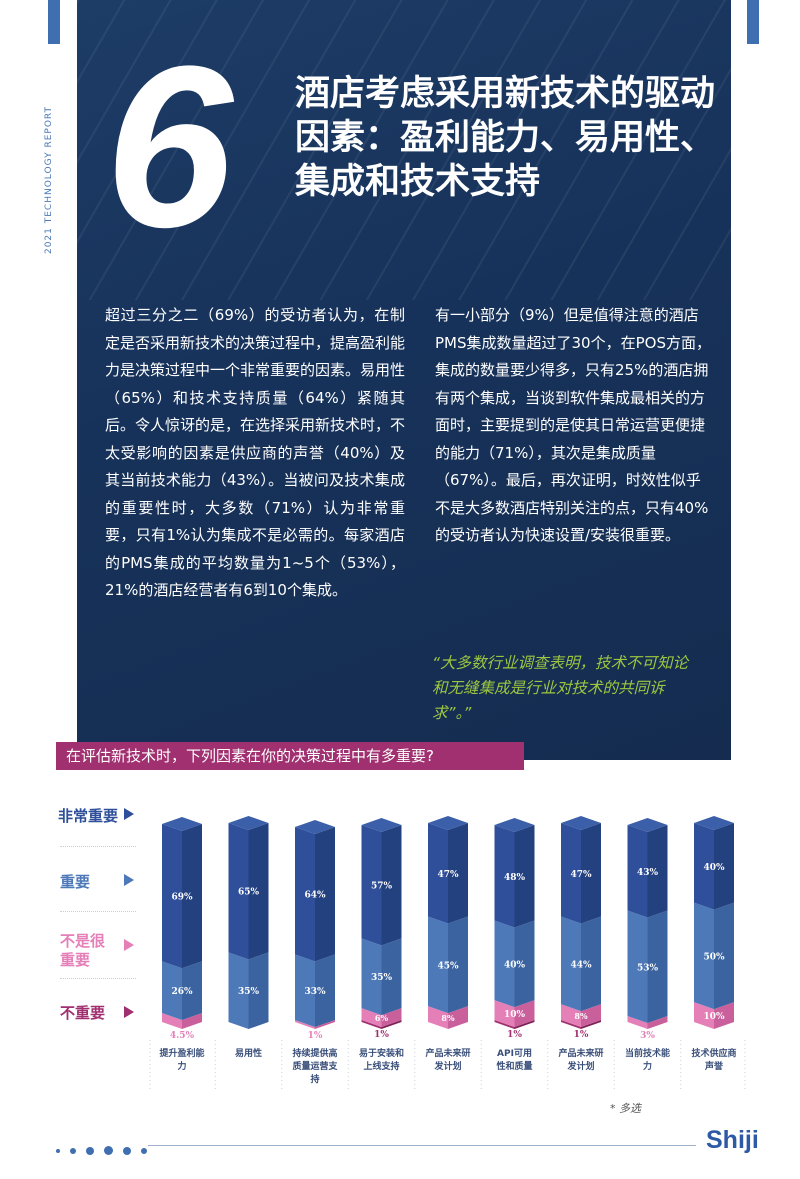 The width and height of the screenshot is (800, 1179). What do you see at coordinates (714, 868) in the screenshot?
I see `data-label-非常重要: 40%` at bounding box center [714, 868].